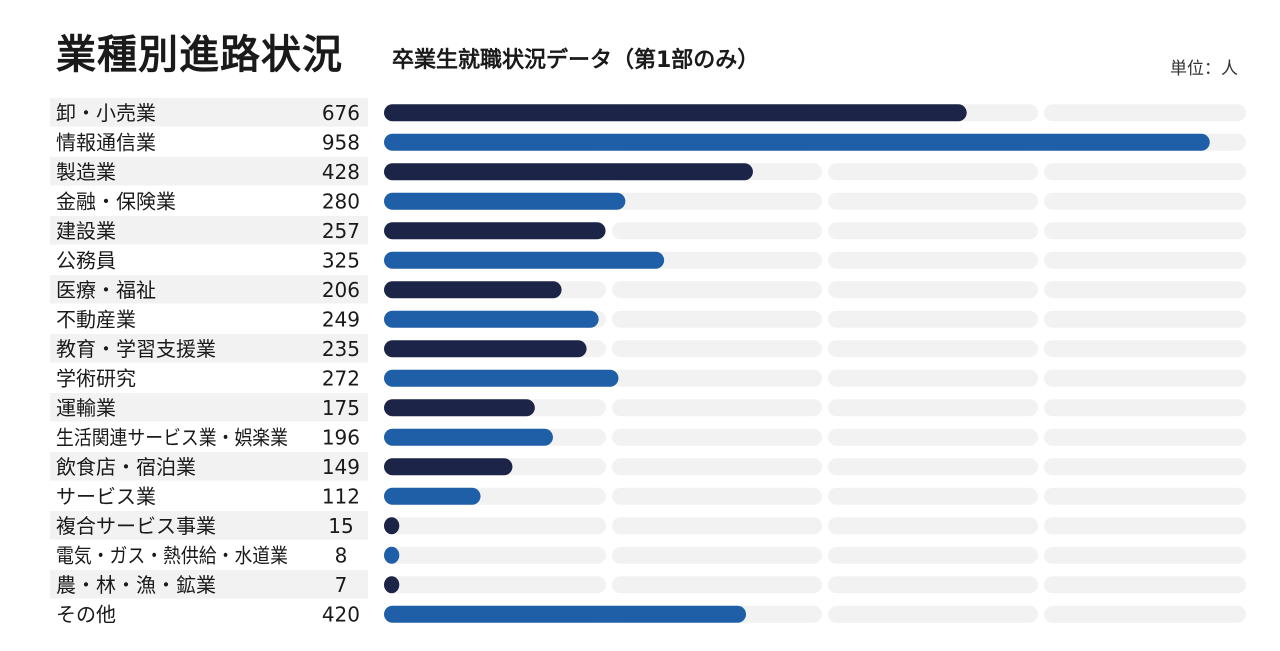 This screenshot has height=651, width=1280. Describe the element at coordinates (96, 378) in the screenshot. I see `category-label: 学術研究` at that location.